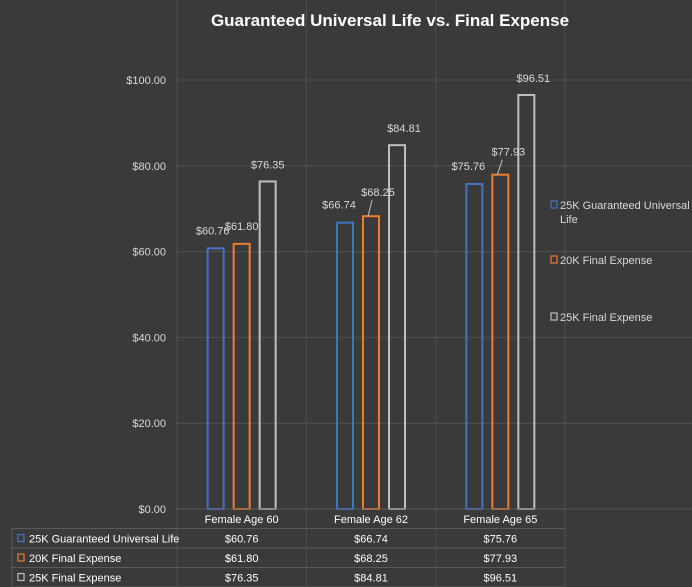 The height and width of the screenshot is (587, 692). What do you see at coordinates (152, 510) in the screenshot?
I see `y-tick-label: $0.00` at bounding box center [152, 510].